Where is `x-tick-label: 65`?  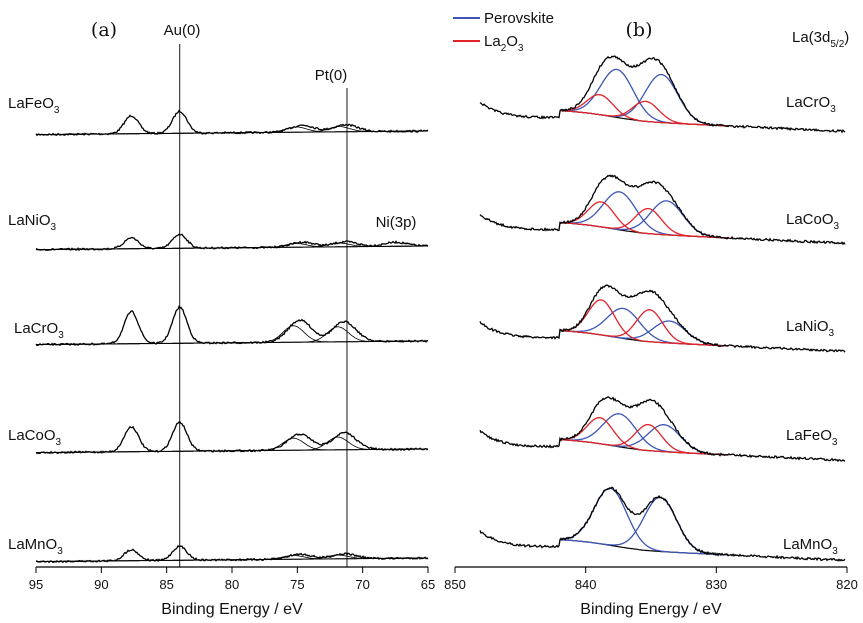
x-tick-label: 65 is located at coordinates (428, 584).